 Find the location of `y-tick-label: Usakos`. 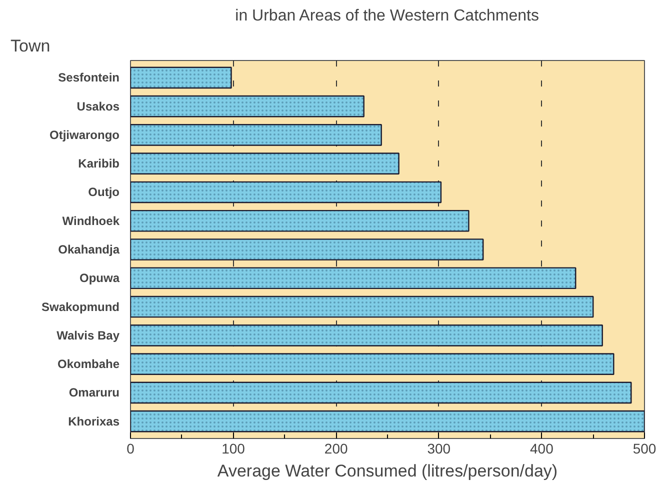

y-tick-label: Usakos is located at coordinates (98, 106).